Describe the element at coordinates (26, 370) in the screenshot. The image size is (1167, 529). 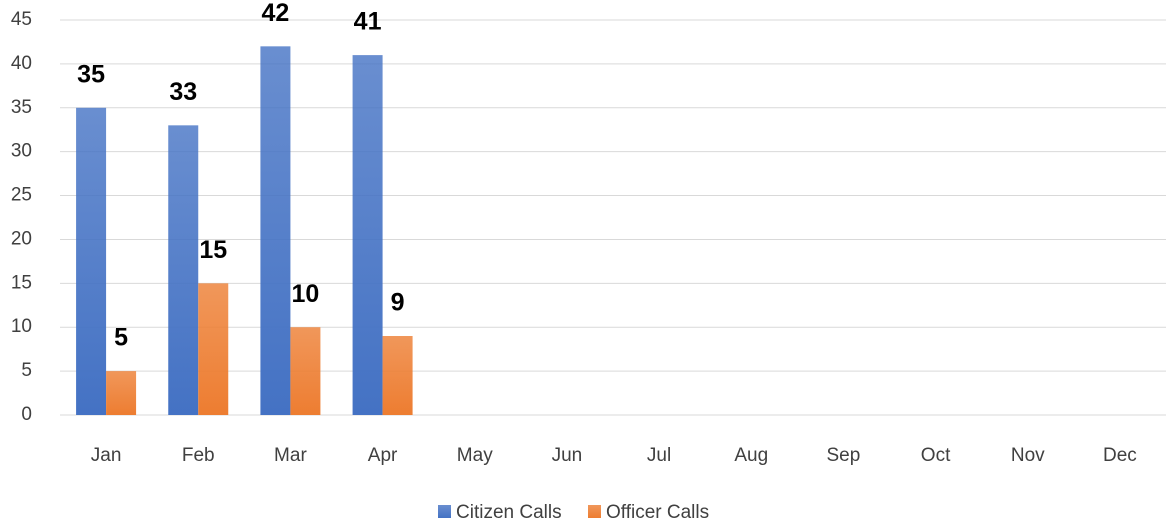
I see `y-tick-label: 5` at that location.